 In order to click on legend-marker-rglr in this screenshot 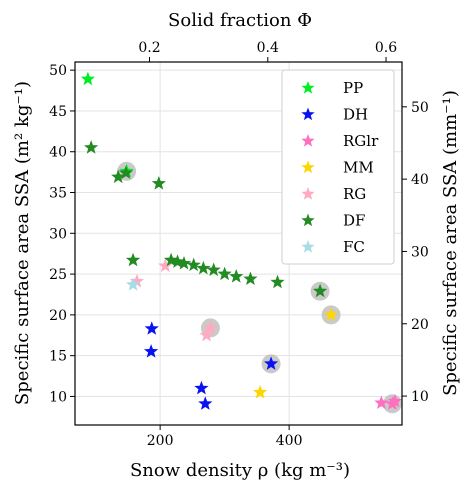, I will do `click(308, 140)`.